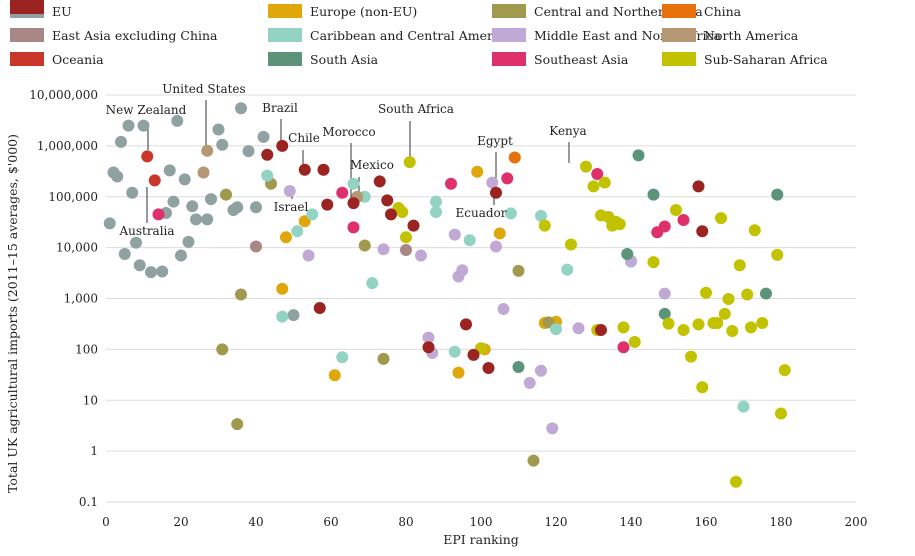  What do you see at coordinates (581, 59) in the screenshot?
I see `legend-label-southeast-asia: Southeast Asia` at bounding box center [581, 59].